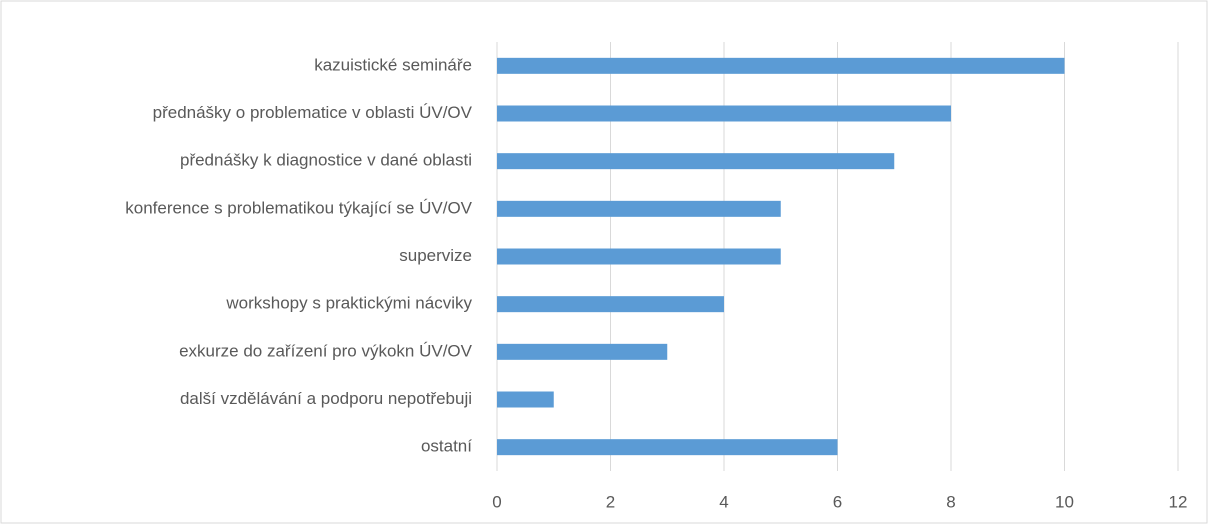 The height and width of the screenshot is (524, 1208). I want to click on x-tick-label: 4, so click(723, 501).